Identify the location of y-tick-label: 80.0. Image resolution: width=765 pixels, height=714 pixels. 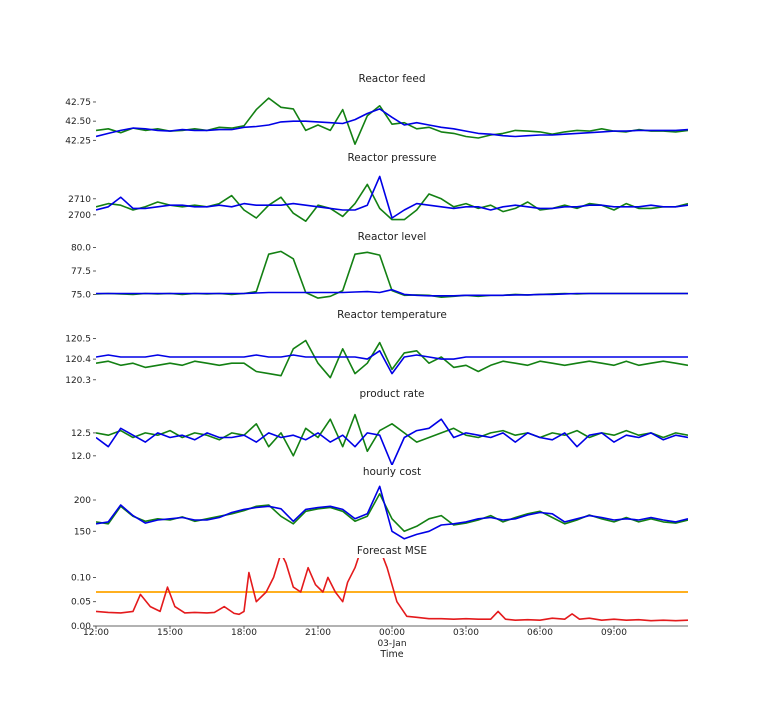
(81, 249).